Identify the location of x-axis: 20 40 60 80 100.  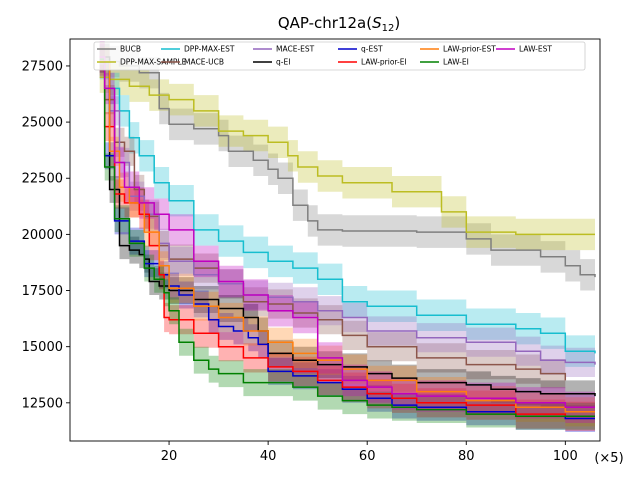
(369, 452).